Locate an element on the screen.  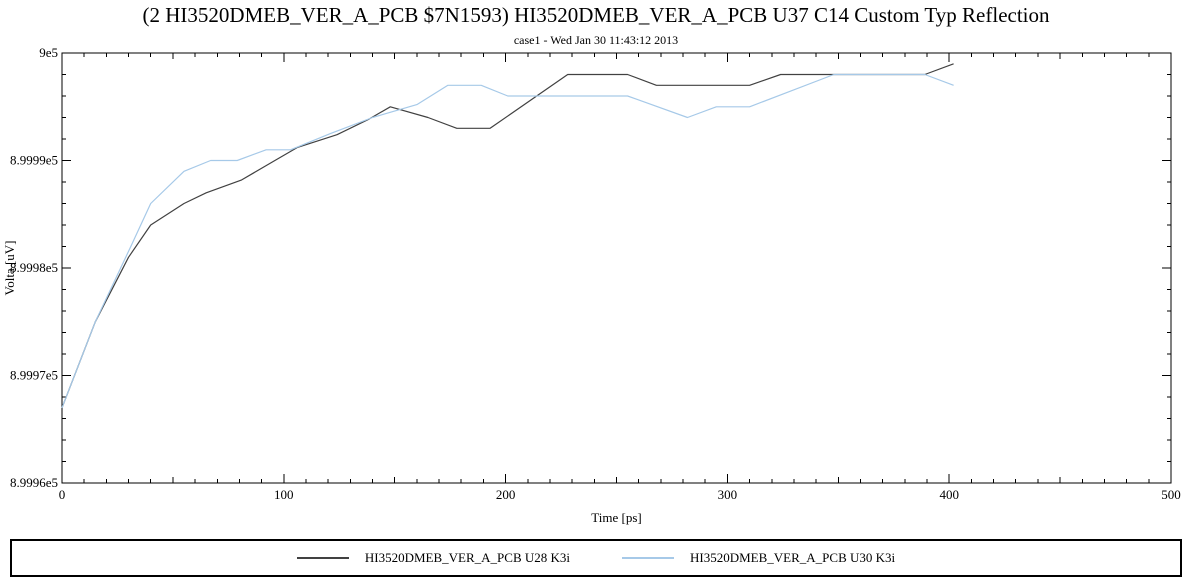
y-axis-title: Volta [uV] is located at coordinates (9, 267).